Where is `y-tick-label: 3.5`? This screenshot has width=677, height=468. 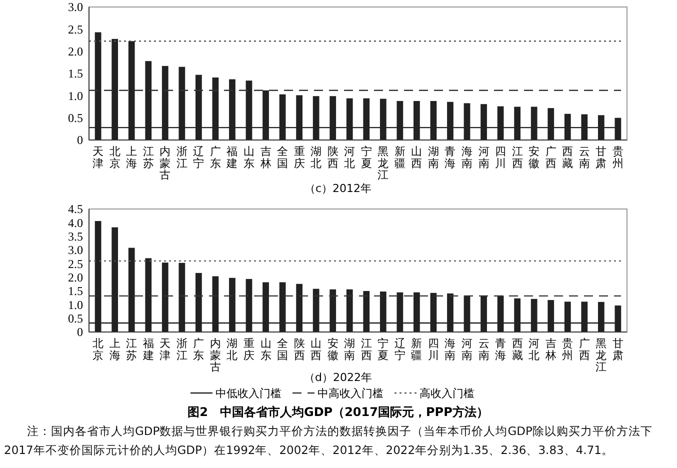
y-tick-label: 3.5 is located at coordinates (75, 237).